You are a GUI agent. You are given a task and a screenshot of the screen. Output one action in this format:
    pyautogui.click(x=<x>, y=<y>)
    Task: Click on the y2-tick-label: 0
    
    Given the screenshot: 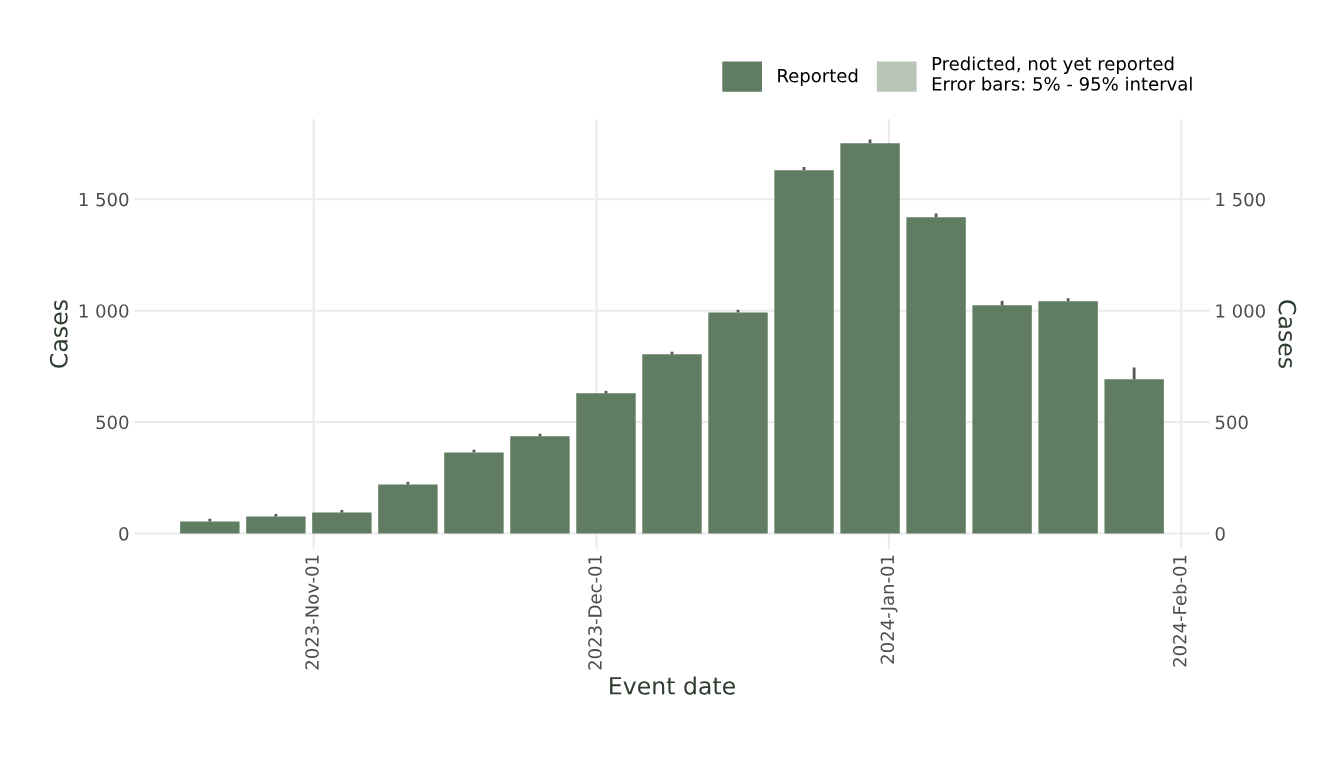 What is the action you would take?
    pyautogui.click(x=1220, y=533)
    